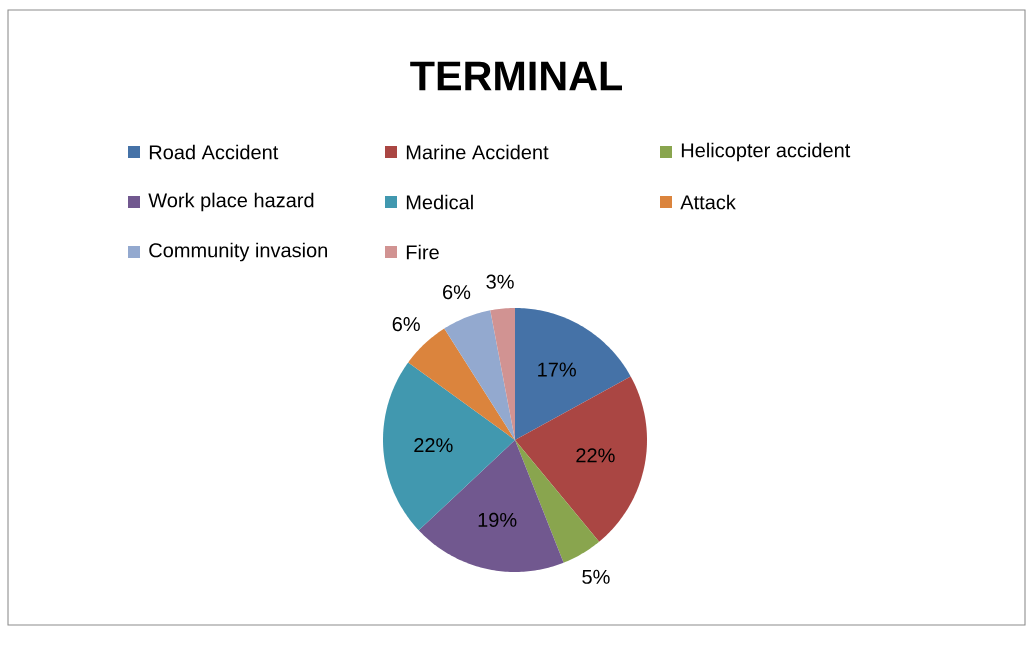 The height and width of the screenshot is (649, 1033). Describe the element at coordinates (477, 152) in the screenshot. I see `legend-label: Marine Accident` at that location.